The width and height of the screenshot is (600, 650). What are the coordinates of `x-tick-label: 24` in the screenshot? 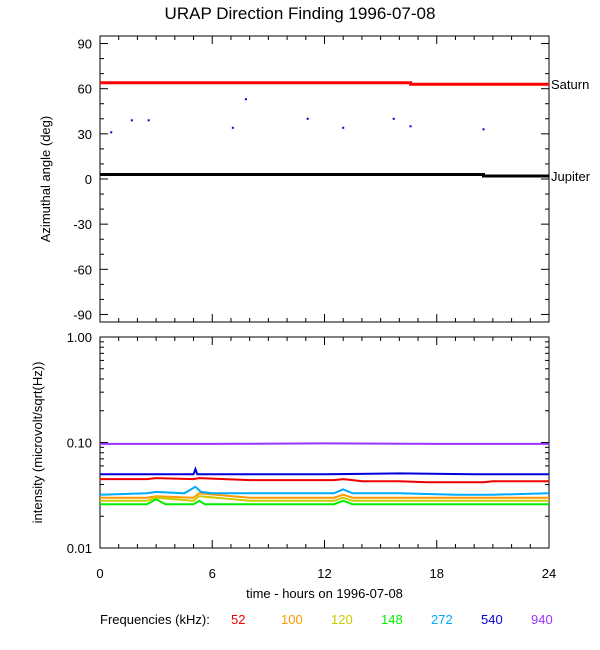 It's located at (549, 573).